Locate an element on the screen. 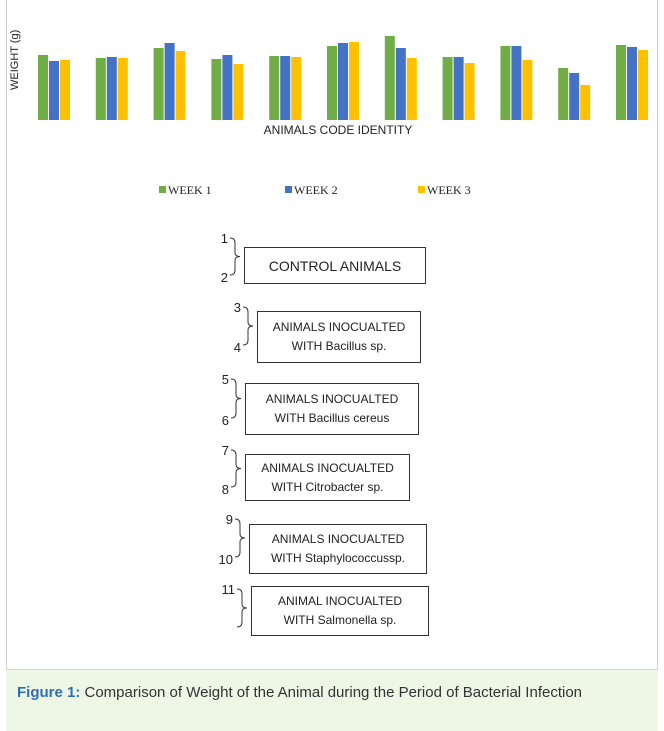 The height and width of the screenshot is (731, 664). group-number-top: 1 is located at coordinates (224, 238).